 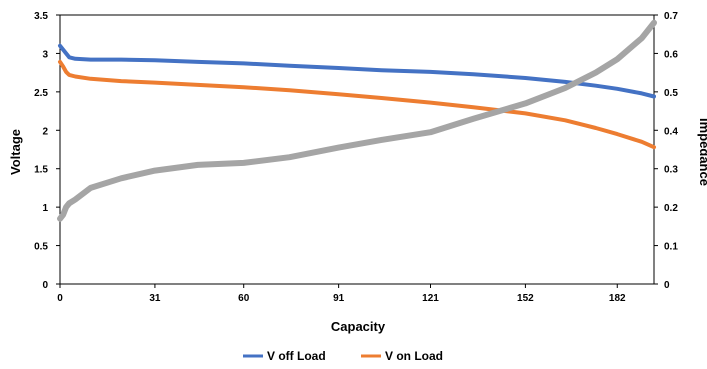 I want to click on y-tick-label: 1, so click(x=45, y=208).